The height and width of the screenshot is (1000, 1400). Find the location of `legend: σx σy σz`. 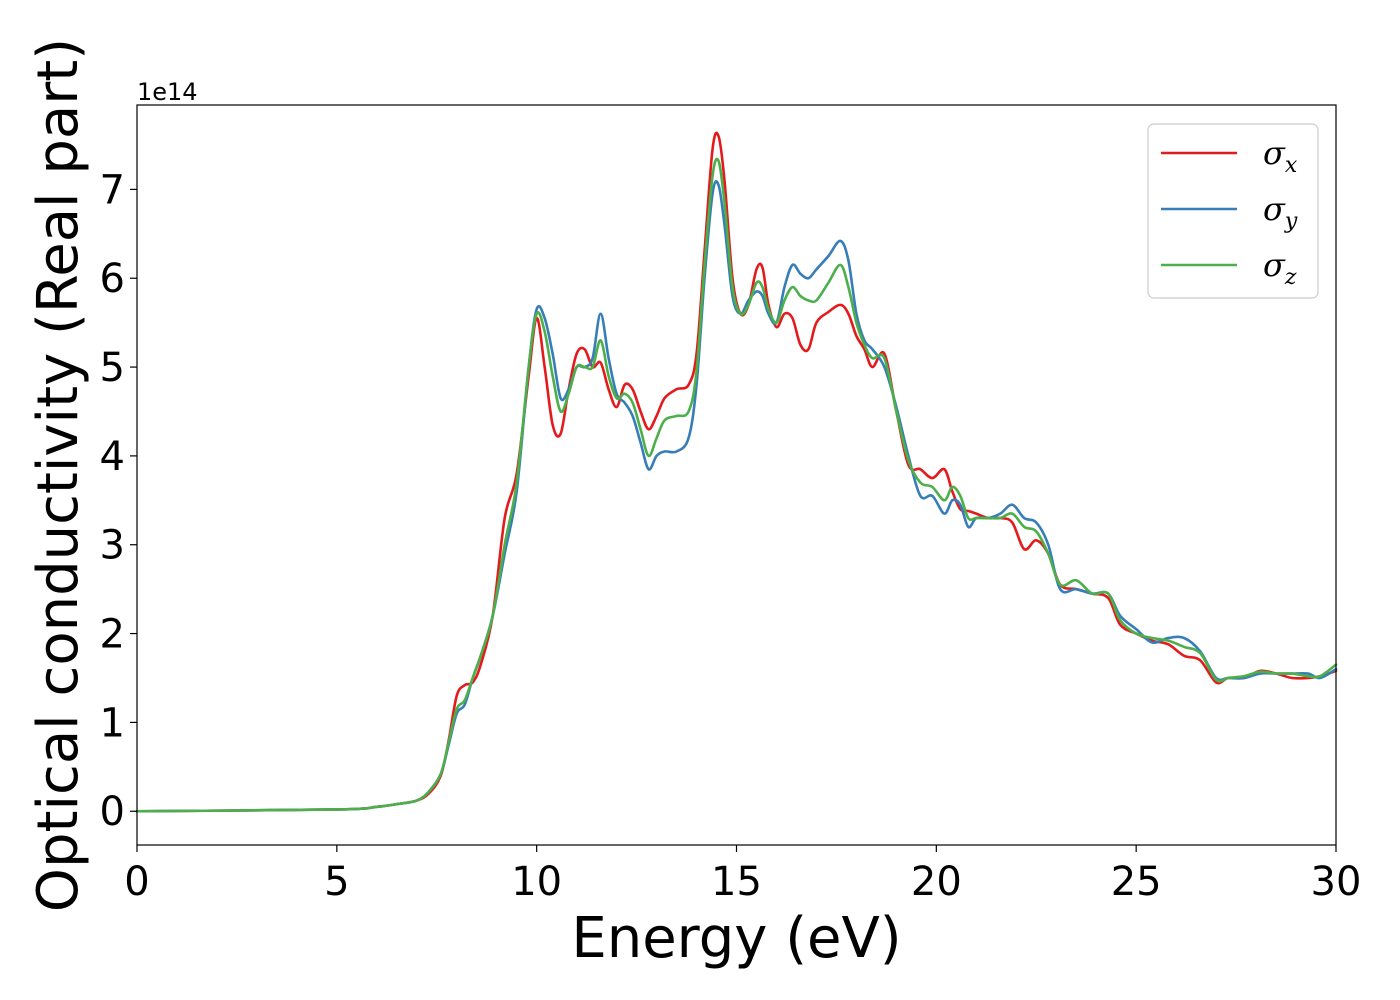

legend: σx σy σz is located at coordinates (1233, 211).